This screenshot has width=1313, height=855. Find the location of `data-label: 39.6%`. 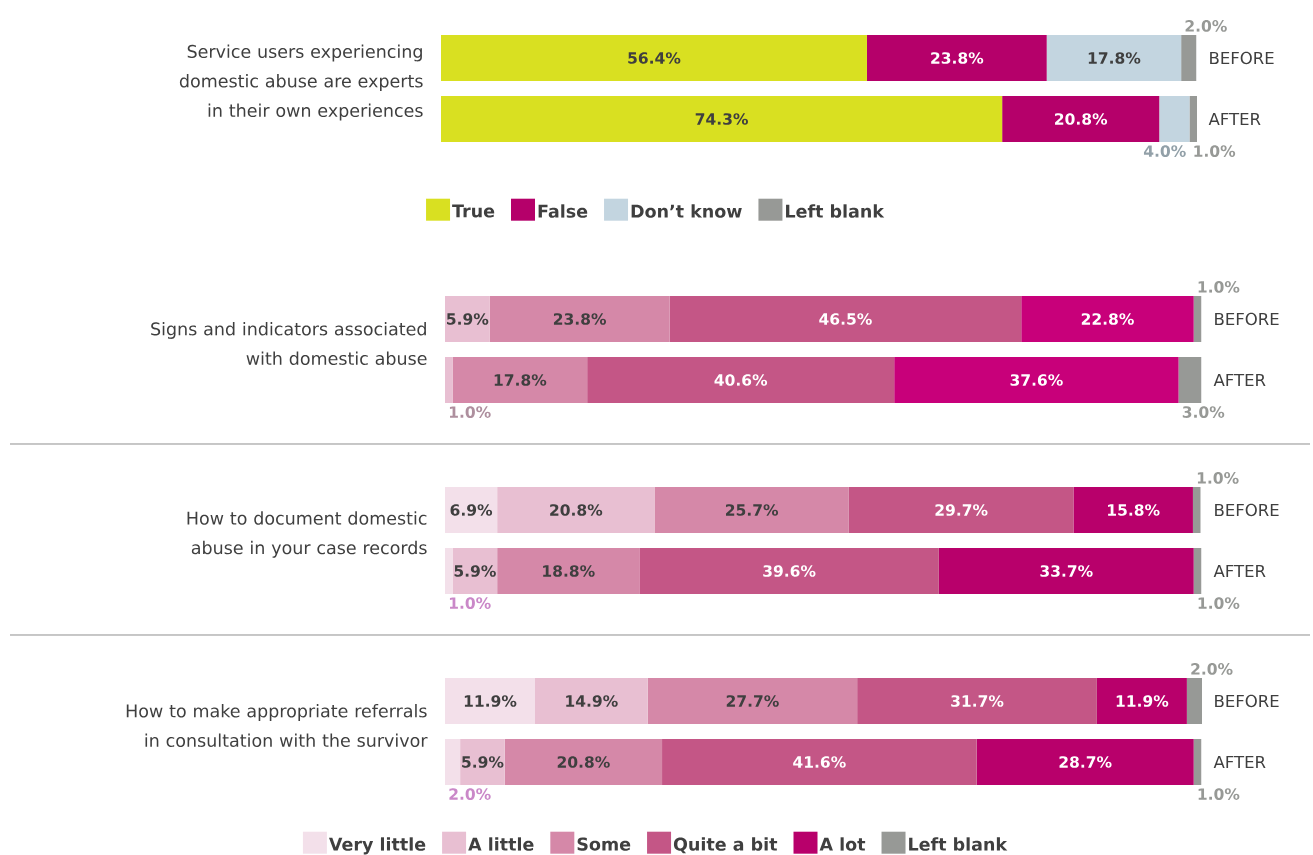

data-label: 39.6% is located at coordinates (789, 571).